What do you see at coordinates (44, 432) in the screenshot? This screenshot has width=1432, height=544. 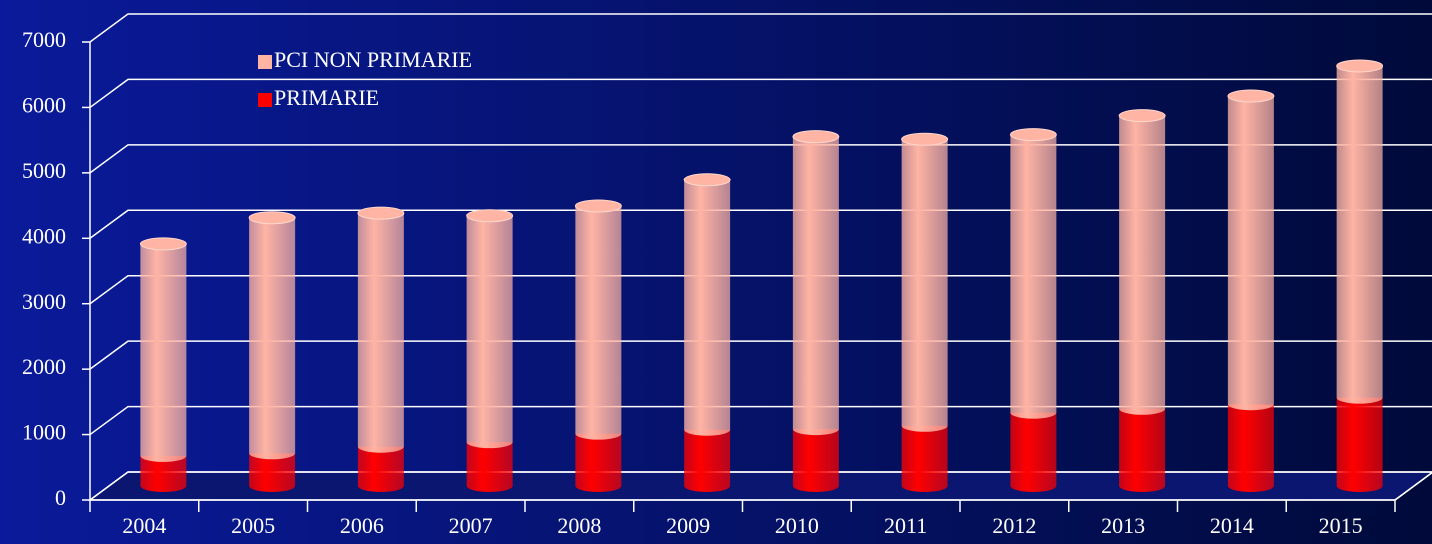 I see `y-tick-label: 1000` at bounding box center [44, 432].